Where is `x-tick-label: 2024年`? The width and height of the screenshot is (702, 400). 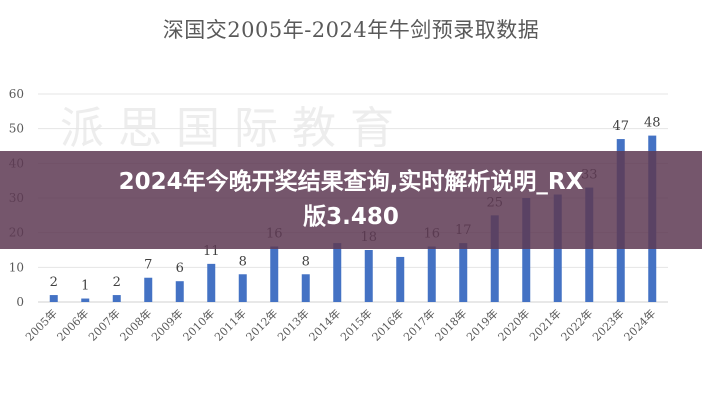
x-tick-label: 2024年 is located at coordinates (639, 324).